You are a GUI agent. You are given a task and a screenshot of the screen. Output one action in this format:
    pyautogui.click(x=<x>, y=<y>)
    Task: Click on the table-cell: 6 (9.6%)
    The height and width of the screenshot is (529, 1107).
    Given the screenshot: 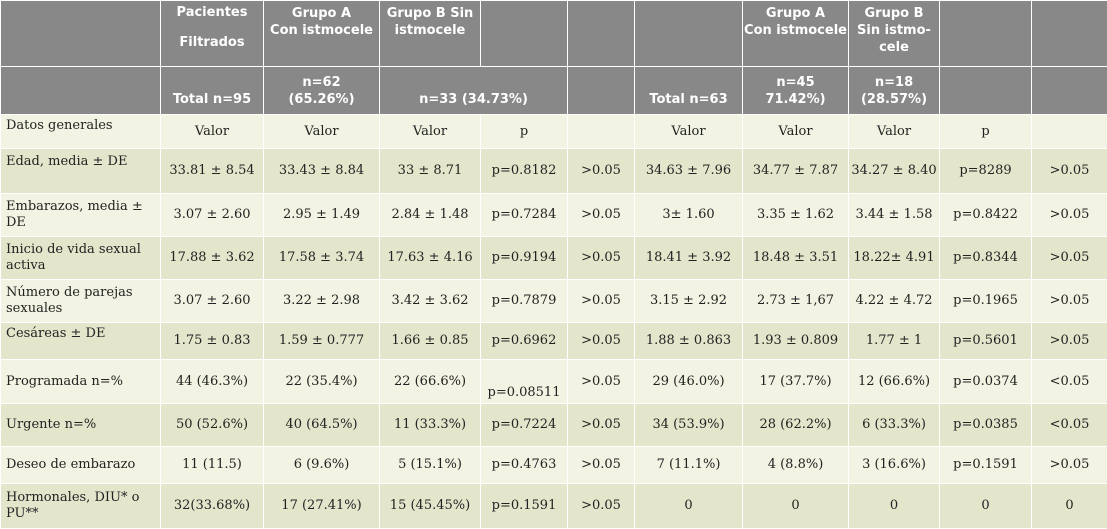 What is the action you would take?
    pyautogui.click(x=322, y=465)
    